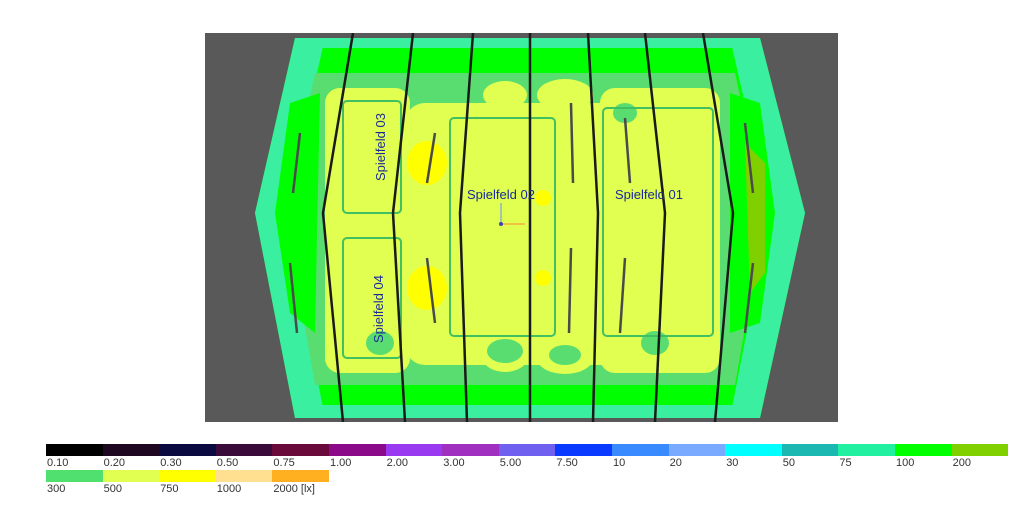 This screenshot has height=517, width=1035. I want to click on legend-label: 0.30, so click(171, 463).